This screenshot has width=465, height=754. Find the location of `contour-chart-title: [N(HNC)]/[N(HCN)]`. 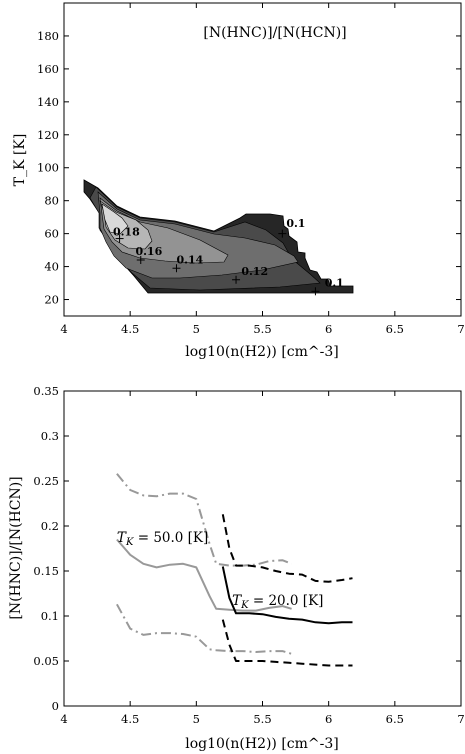

contour-chart-title: [N(HNC)]/[N(HCN)] is located at coordinates (274, 33).